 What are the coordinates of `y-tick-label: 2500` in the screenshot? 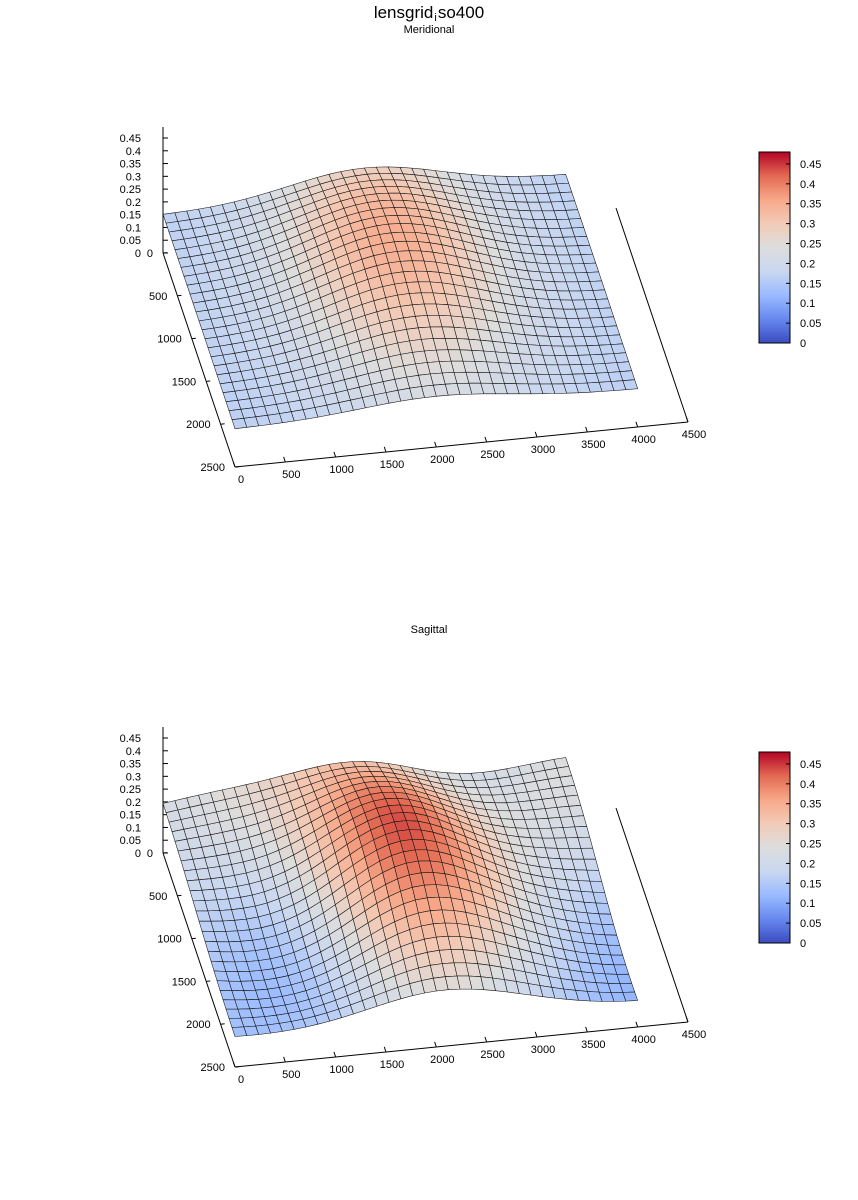 It's located at (213, 468).